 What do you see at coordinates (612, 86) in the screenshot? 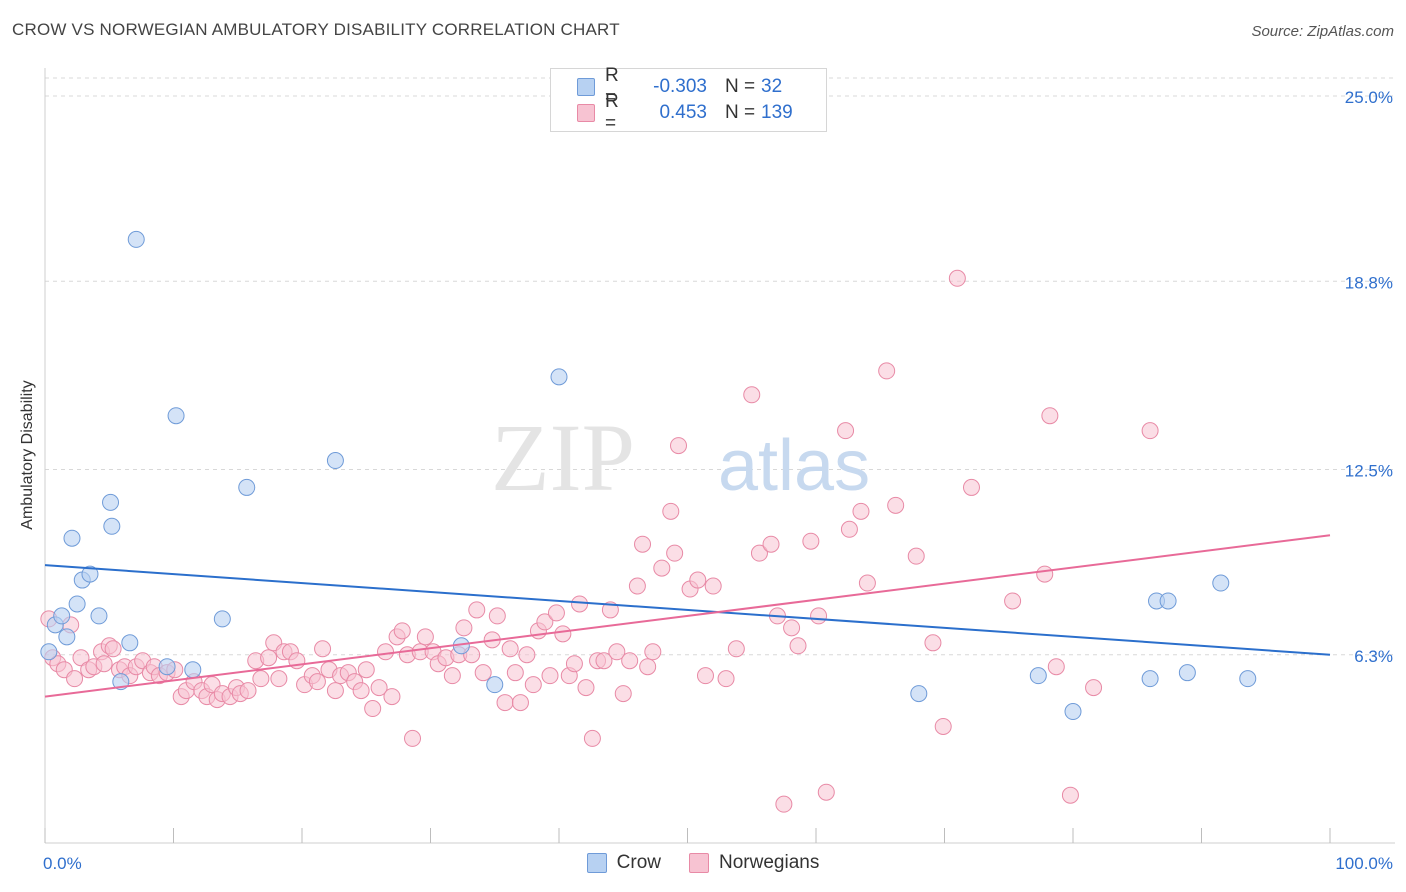
I see `legend-r-label: R =` at bounding box center [612, 86].